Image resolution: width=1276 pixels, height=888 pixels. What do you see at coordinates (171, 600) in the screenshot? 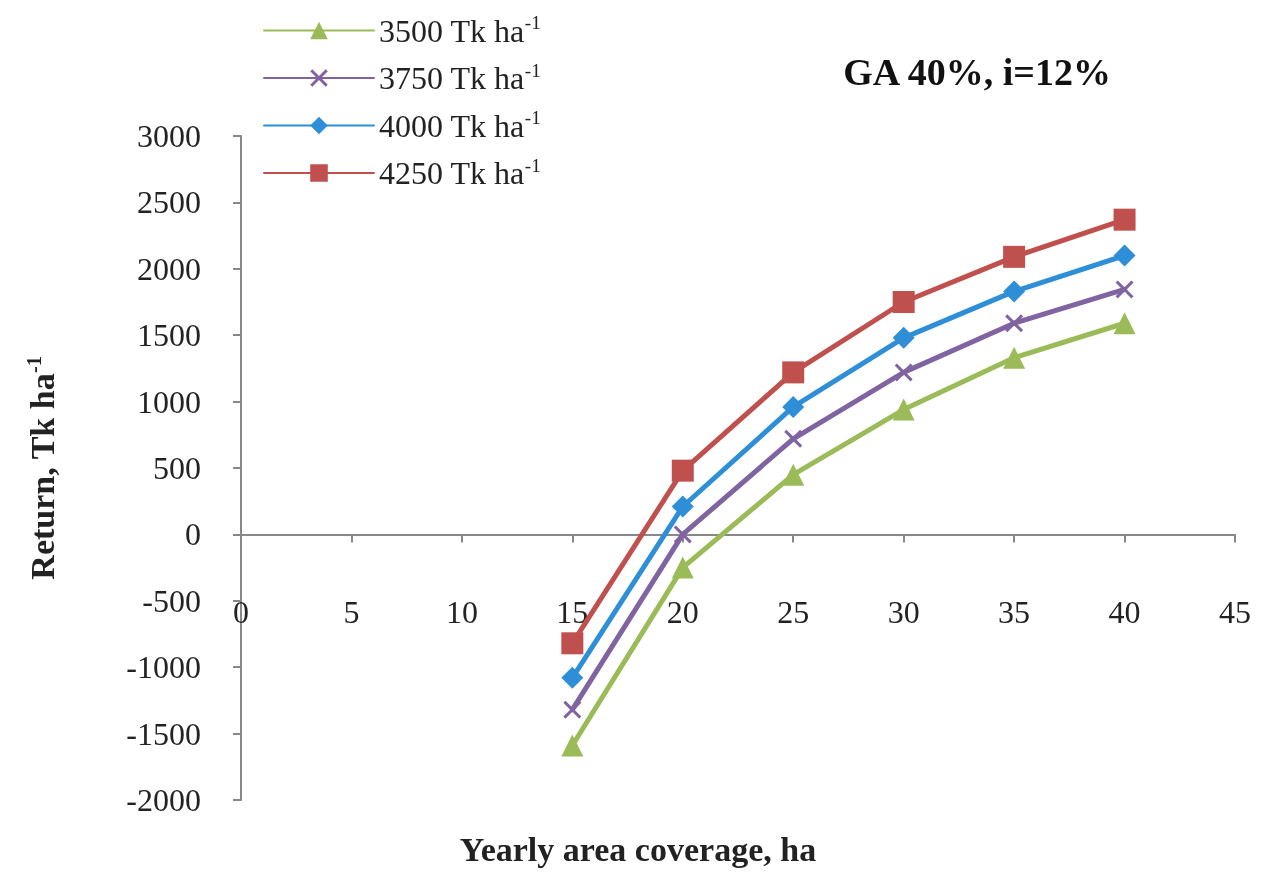
I see `y-tick-label: -500` at bounding box center [171, 600].